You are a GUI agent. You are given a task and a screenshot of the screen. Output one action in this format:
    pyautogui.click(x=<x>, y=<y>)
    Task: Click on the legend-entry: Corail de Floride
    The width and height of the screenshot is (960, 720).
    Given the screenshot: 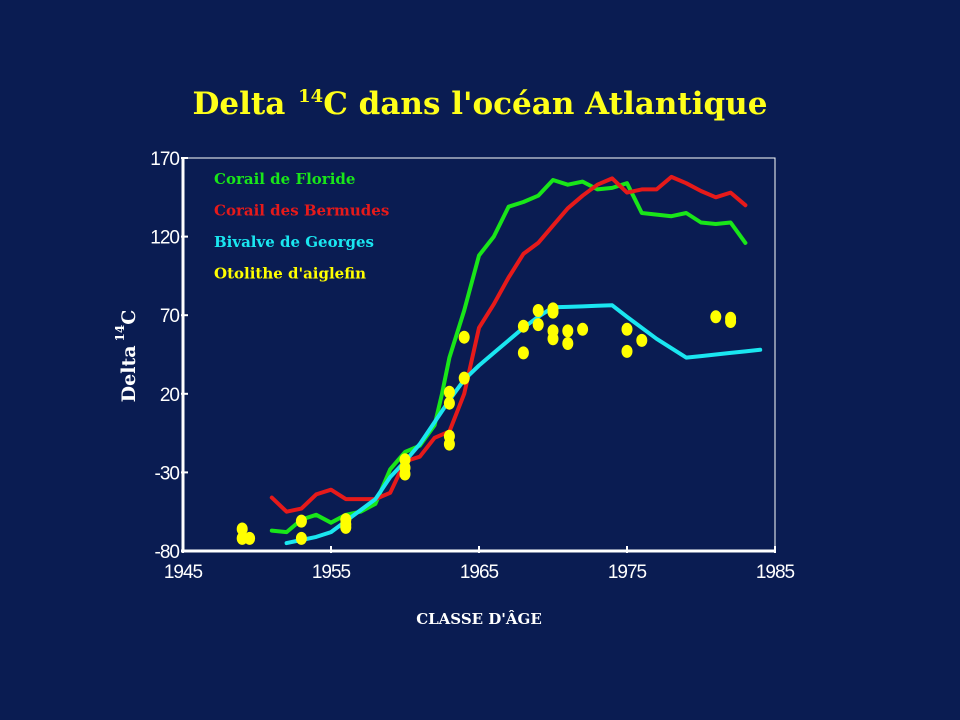 What is the action you would take?
    pyautogui.click(x=284, y=179)
    